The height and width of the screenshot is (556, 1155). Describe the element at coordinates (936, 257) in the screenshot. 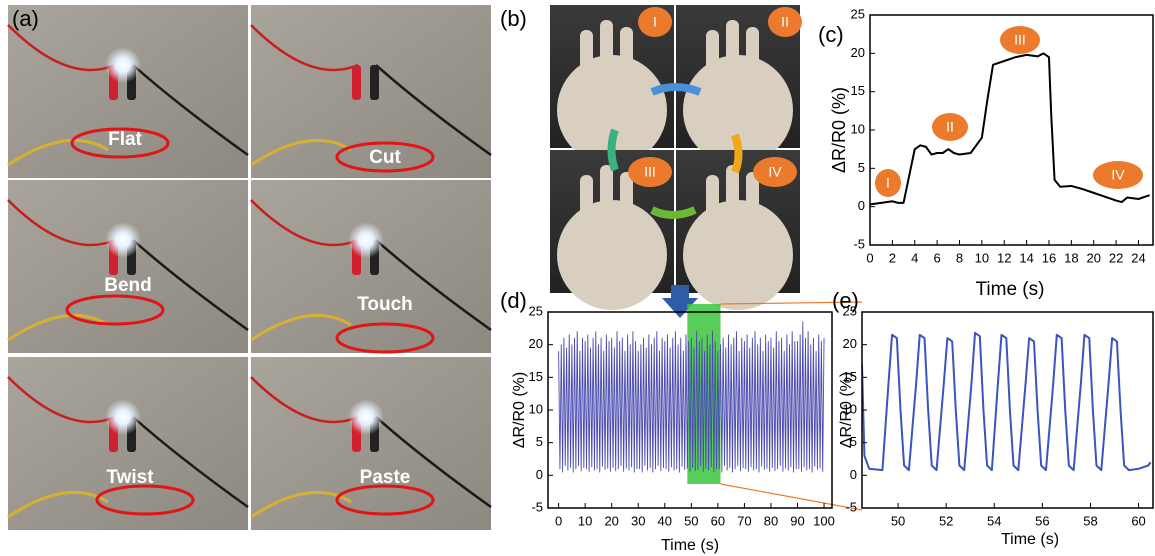

I see `x-tick-label: 6` at that location.